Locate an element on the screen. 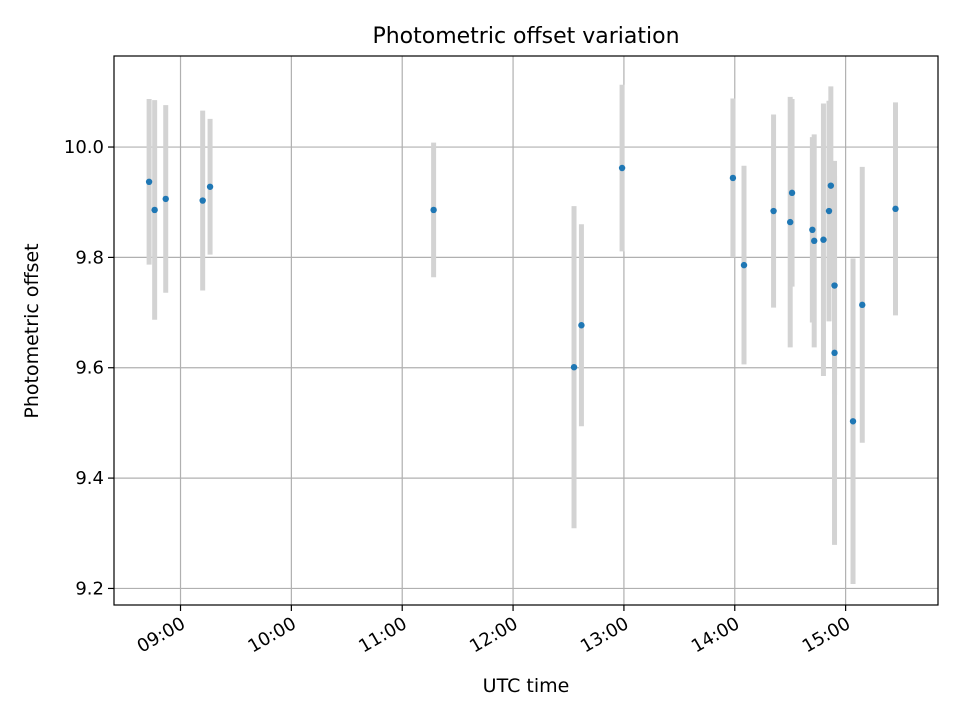 This screenshot has width=960, height=720. y-tick-label: 9.6 is located at coordinates (89, 368).